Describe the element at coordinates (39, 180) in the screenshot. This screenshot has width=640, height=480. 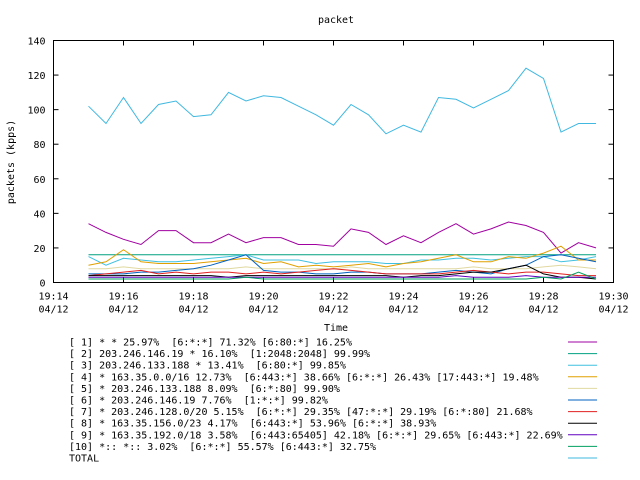
I see `y-tick-label: 60` at that location.